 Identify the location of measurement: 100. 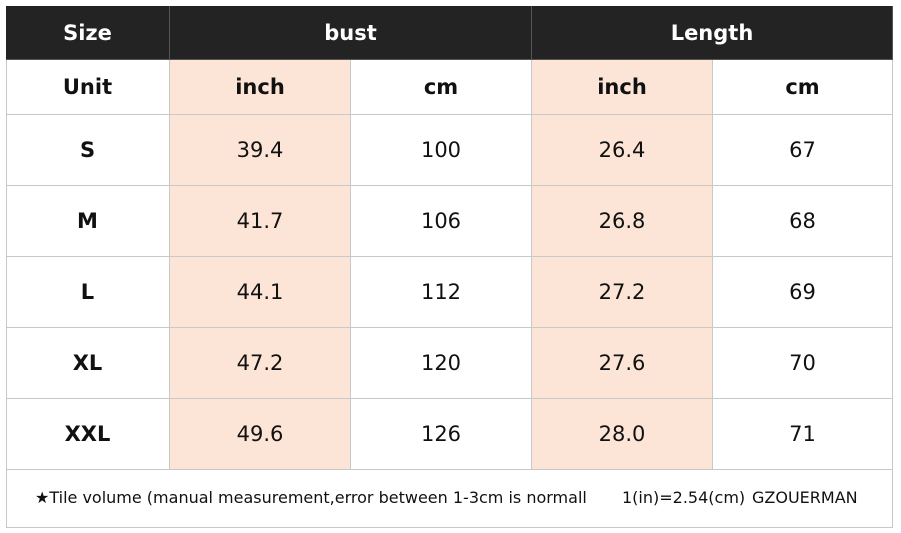
(441, 150).